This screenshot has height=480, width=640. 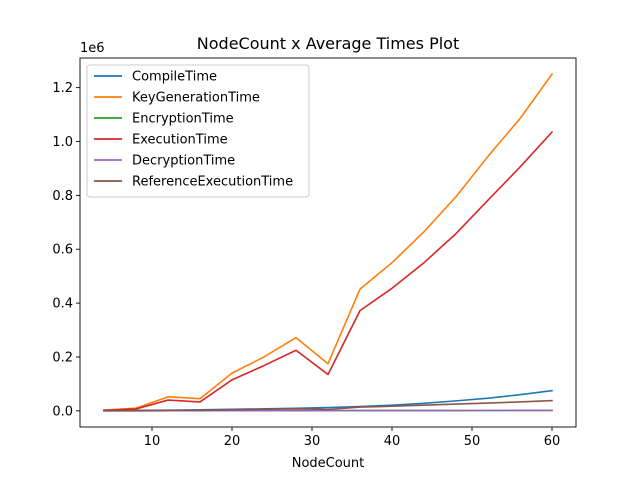 I want to click on x-tick-label: 60, so click(x=552, y=441).